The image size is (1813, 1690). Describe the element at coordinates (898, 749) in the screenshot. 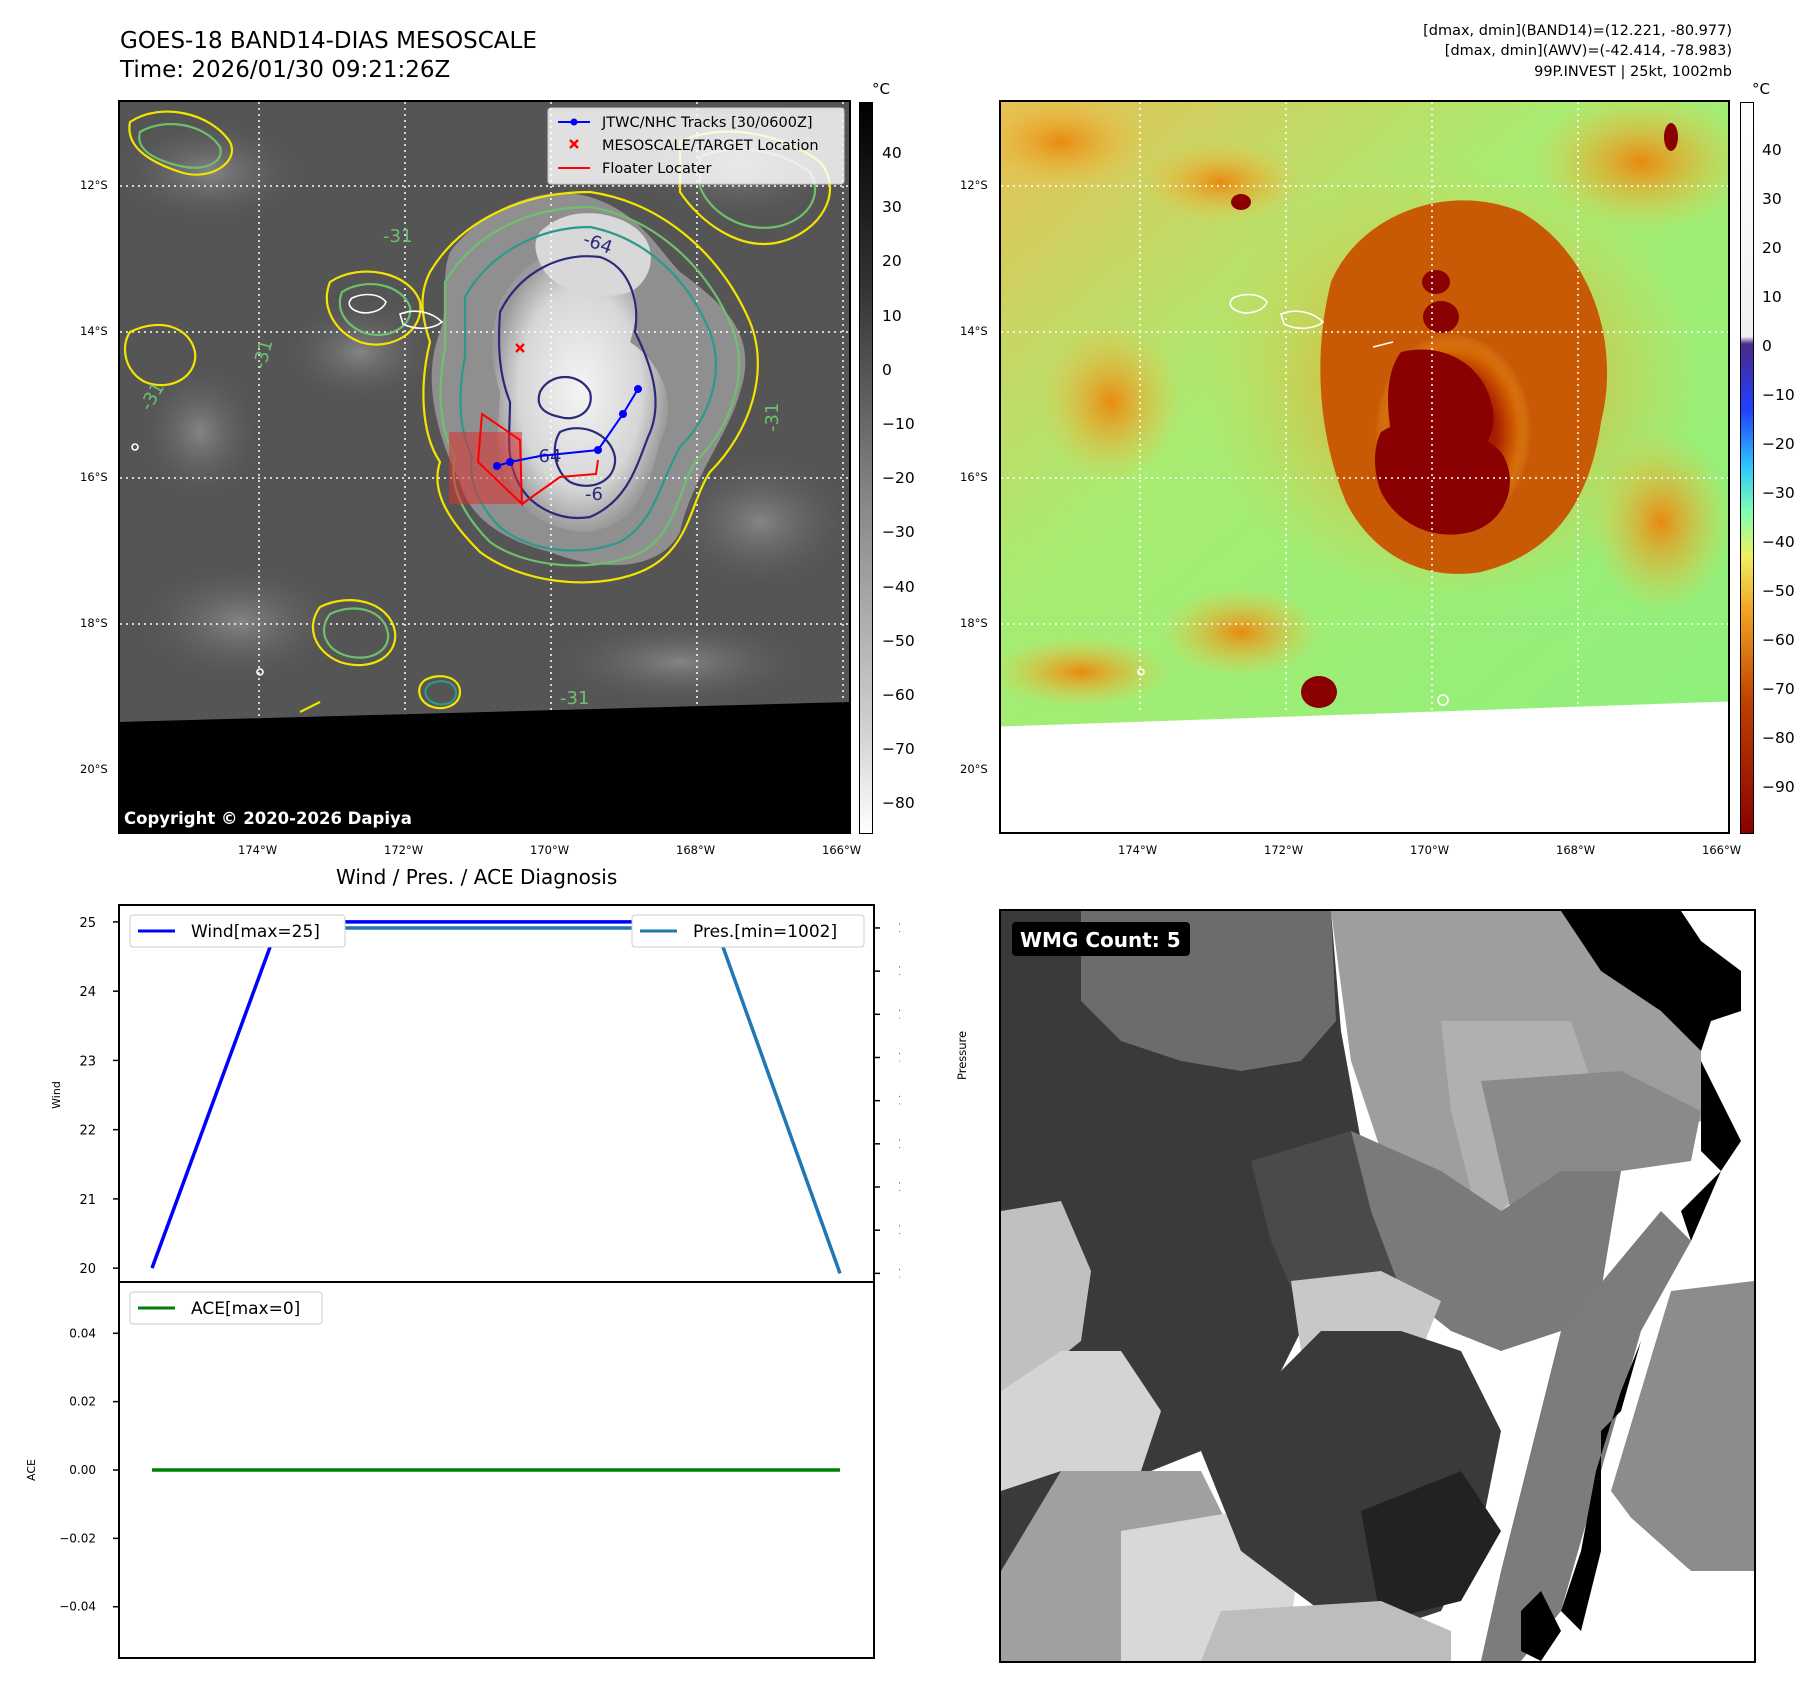

I see `colorbar-left-tick: −70` at that location.